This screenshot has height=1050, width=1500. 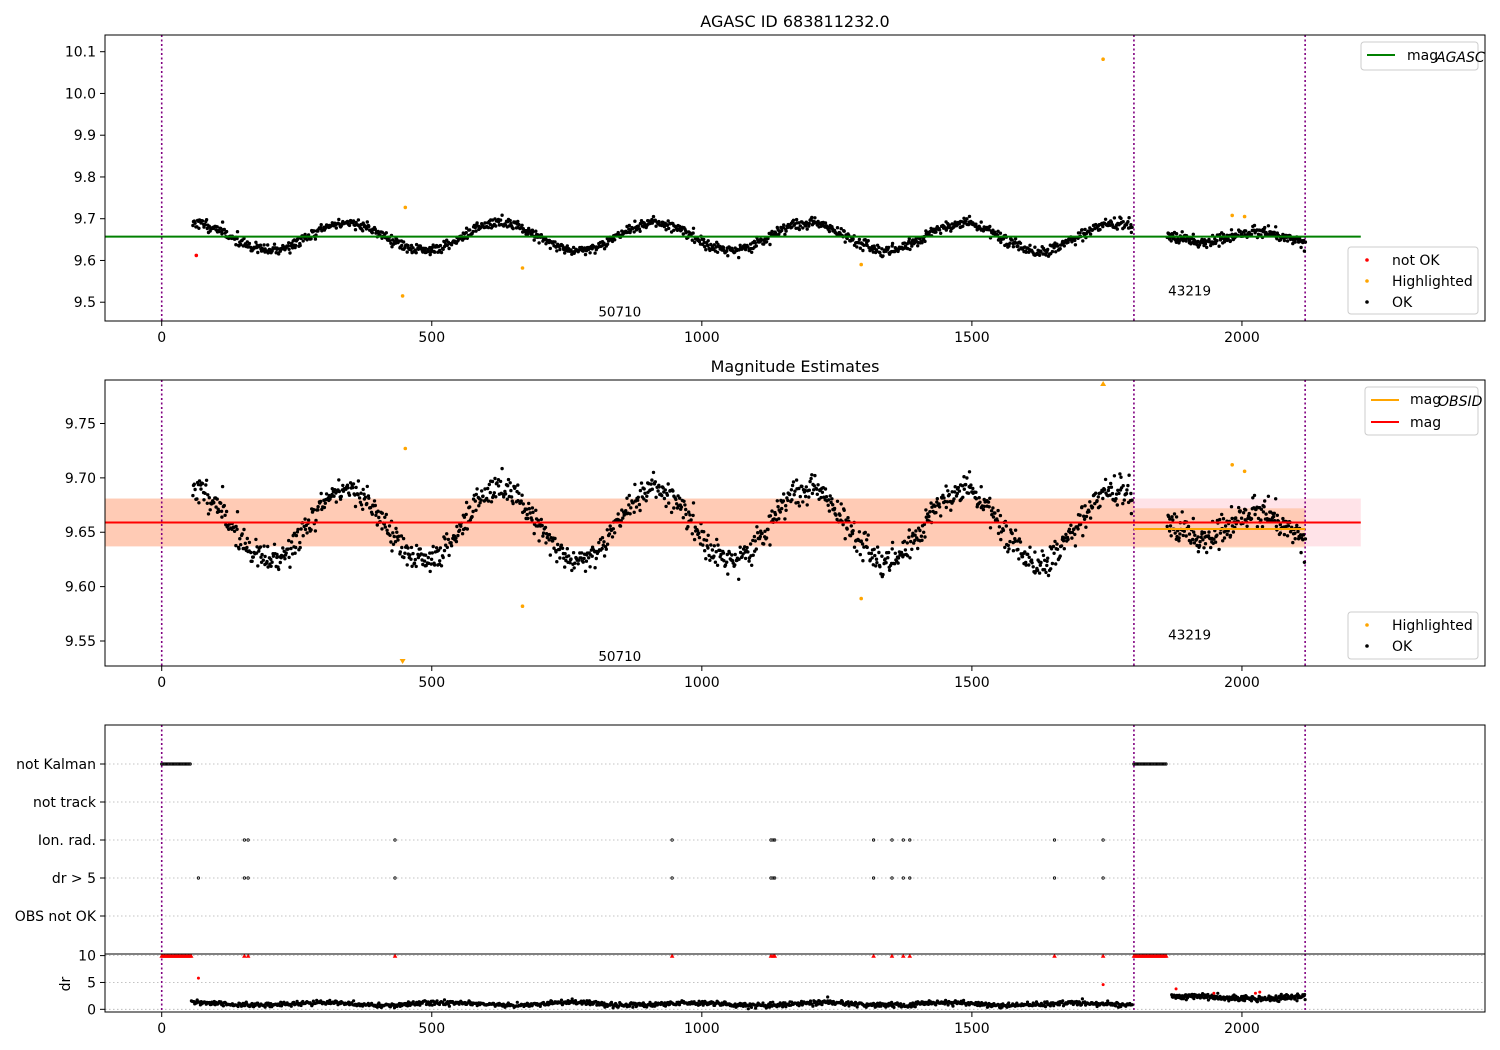 What do you see at coordinates (794, 21) in the screenshot?
I see `agasc-panel-title: AGASC ID 683811232.0` at bounding box center [794, 21].